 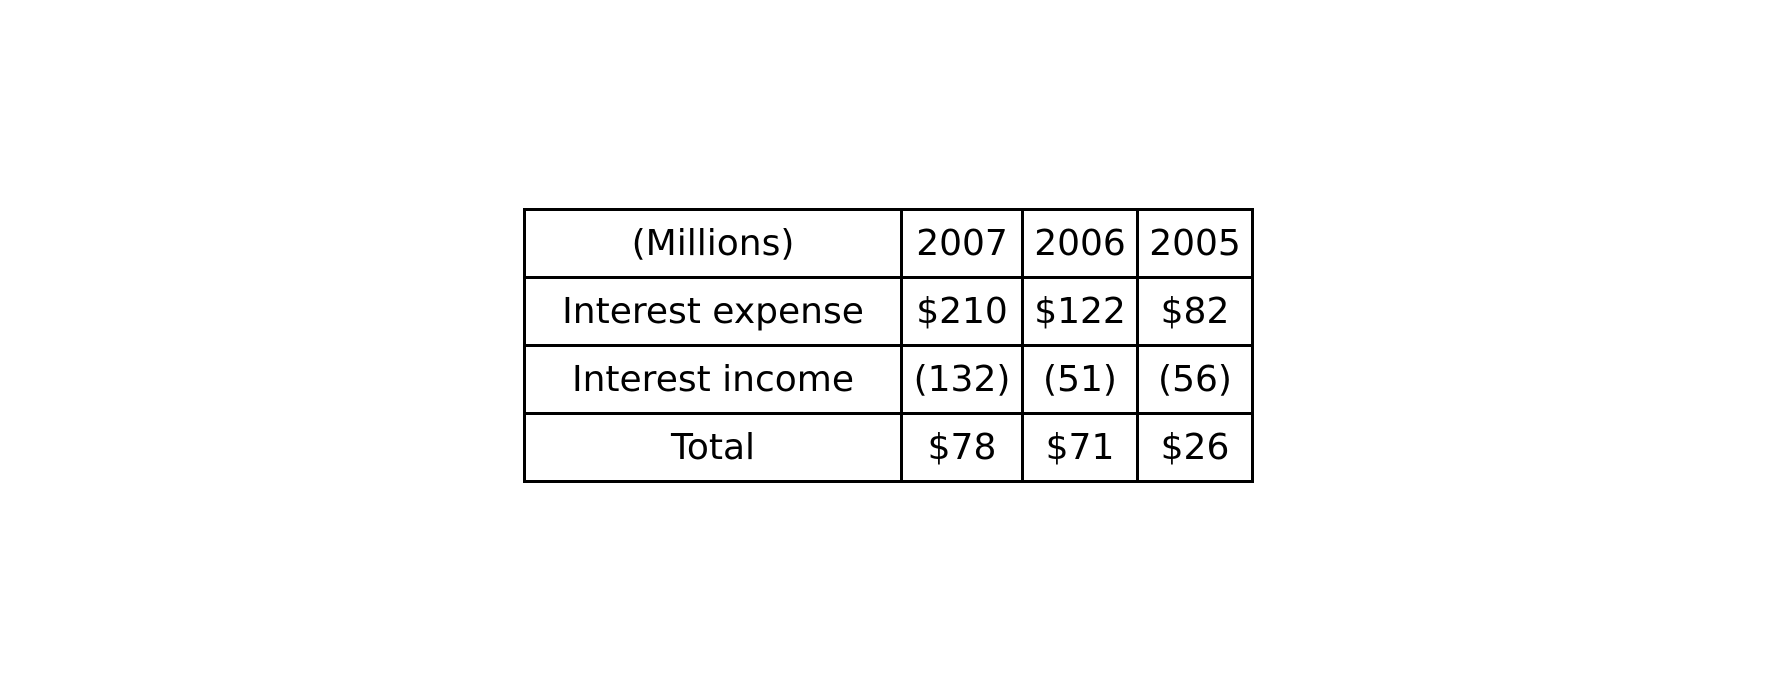 I want to click on cell-value: (51), so click(x=1080, y=379).